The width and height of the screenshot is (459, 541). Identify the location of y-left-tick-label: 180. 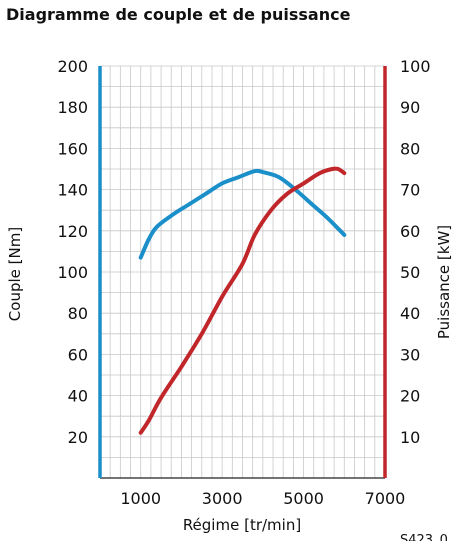
(72, 107).